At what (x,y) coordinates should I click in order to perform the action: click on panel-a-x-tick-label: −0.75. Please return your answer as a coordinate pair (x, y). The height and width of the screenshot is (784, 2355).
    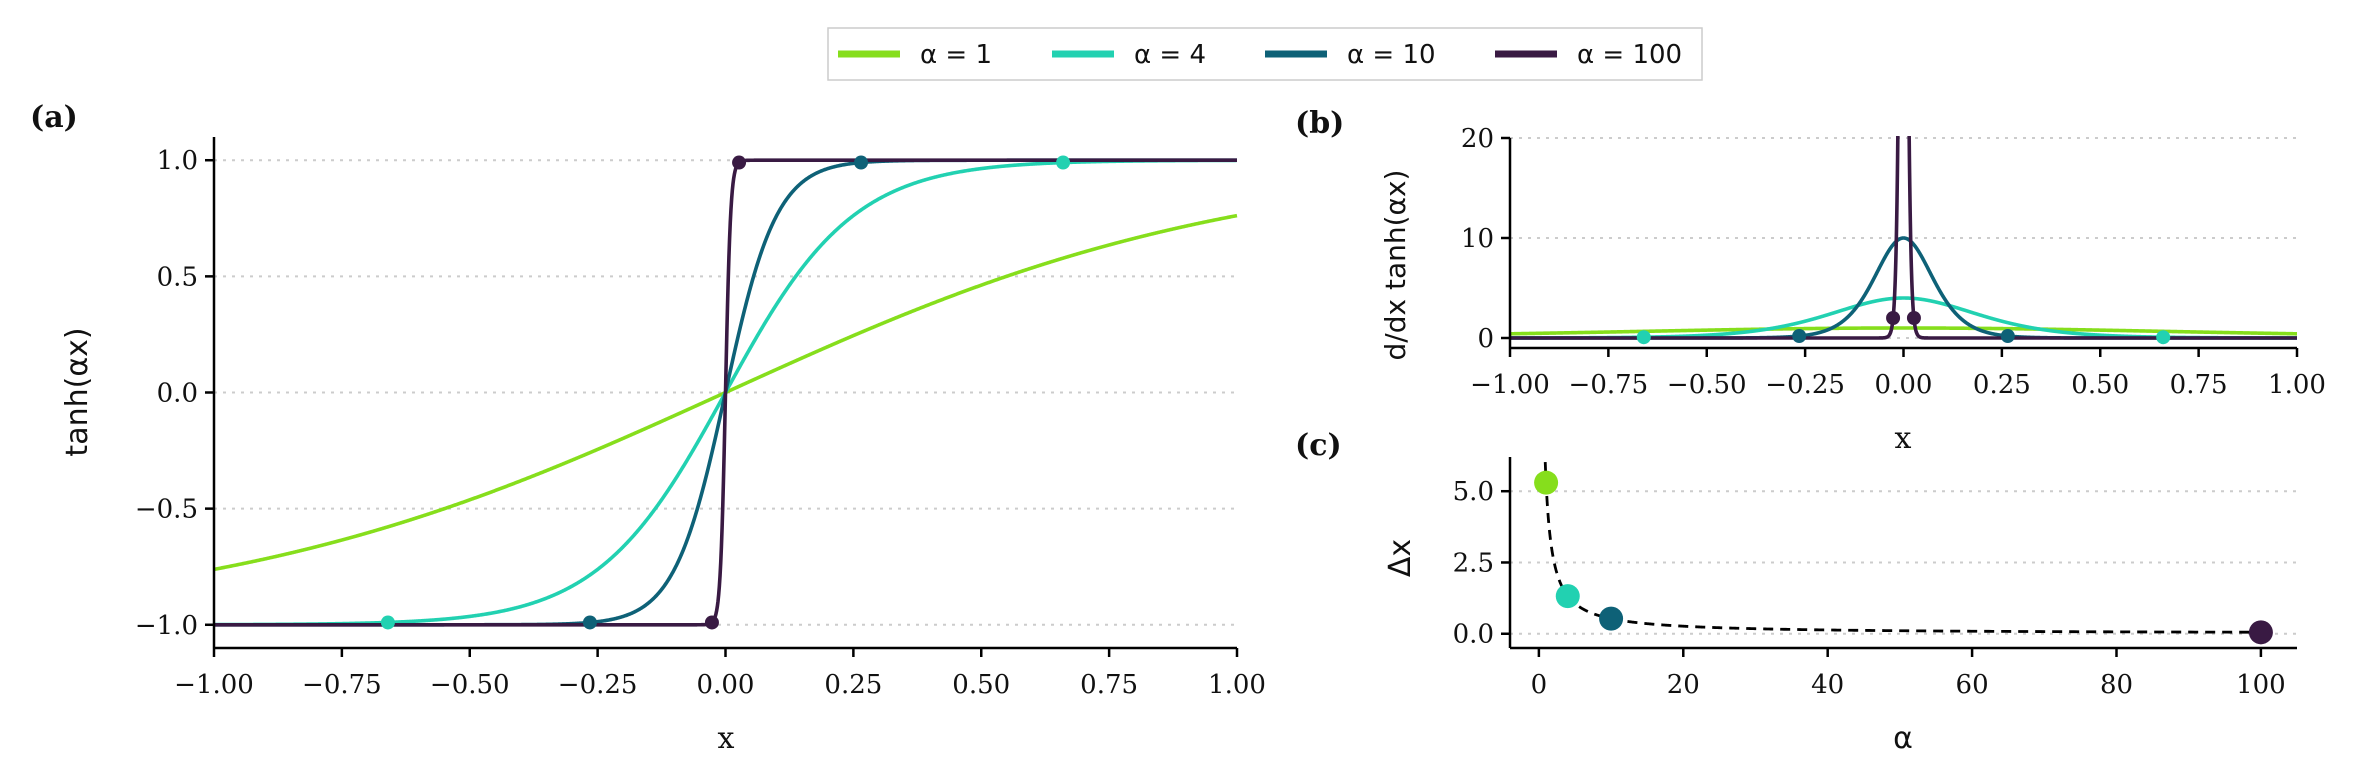
    Looking at the image, I should click on (342, 685).